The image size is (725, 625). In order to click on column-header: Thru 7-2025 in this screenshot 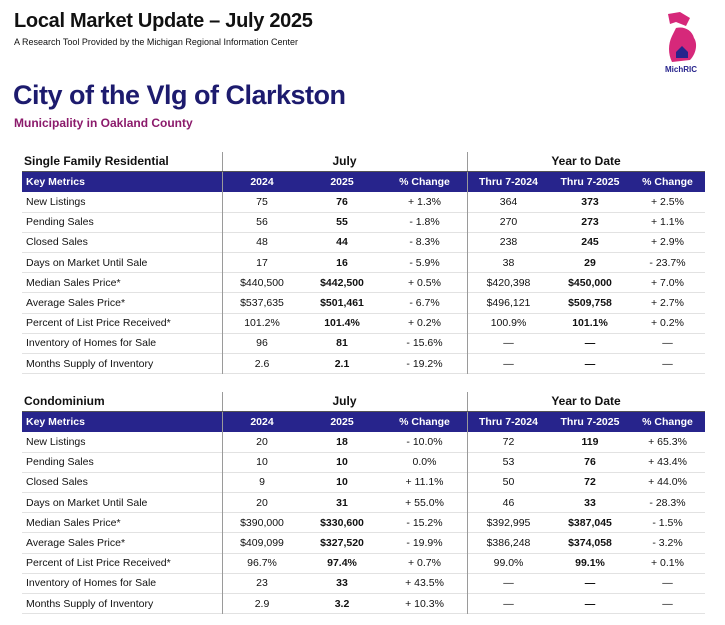, I will do `click(590, 182)`.